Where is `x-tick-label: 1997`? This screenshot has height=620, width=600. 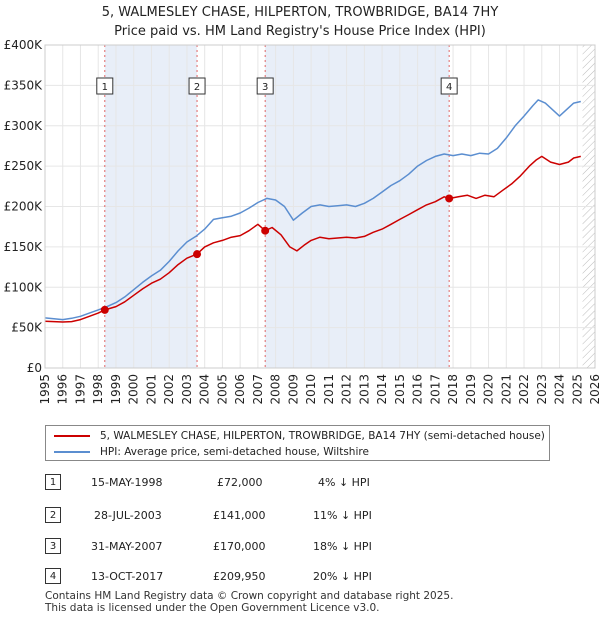 x-tick-label: 1997 is located at coordinates (80, 389).